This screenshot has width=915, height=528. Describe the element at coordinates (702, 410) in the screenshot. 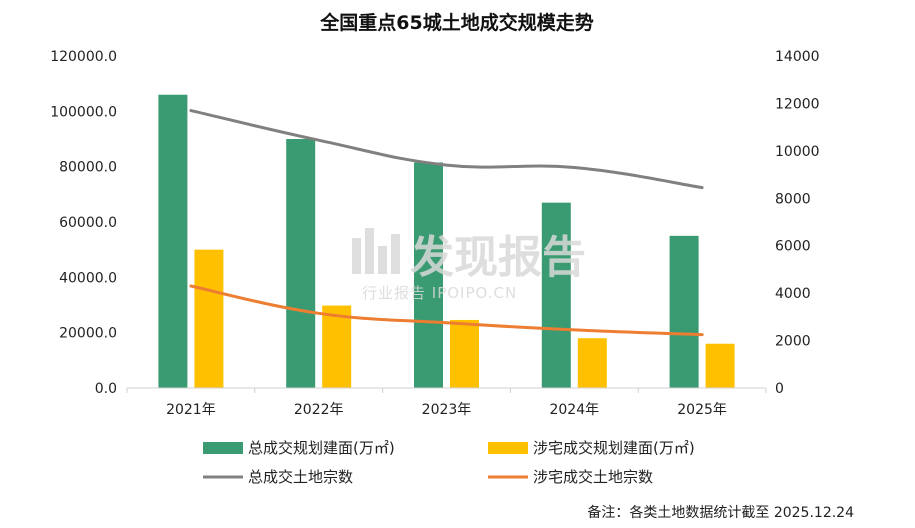

I see `x-axis-tick-label: 2025年` at that location.